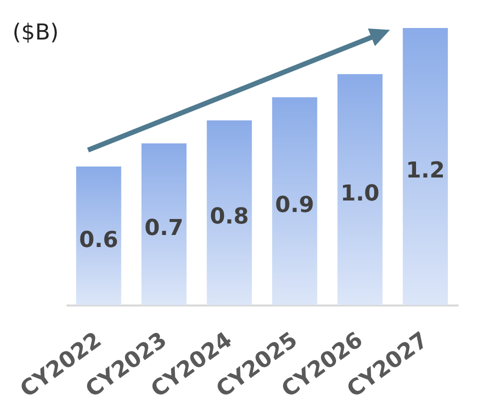 This screenshot has width=481, height=411. I want to click on data-label: 0.6, so click(98, 240).